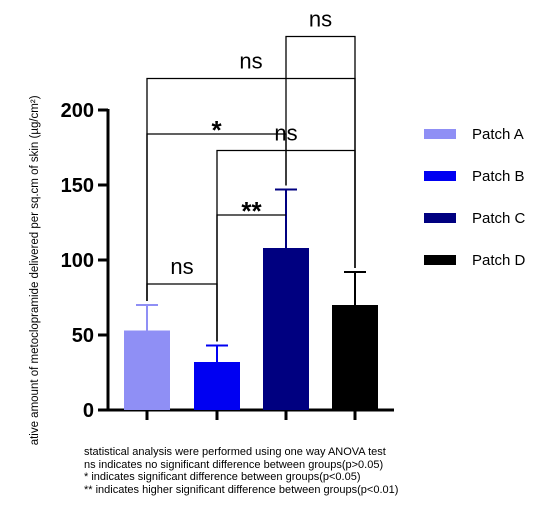 The image size is (550, 513). What do you see at coordinates (88, 411) in the screenshot?
I see `y-tick-label: 0` at bounding box center [88, 411].